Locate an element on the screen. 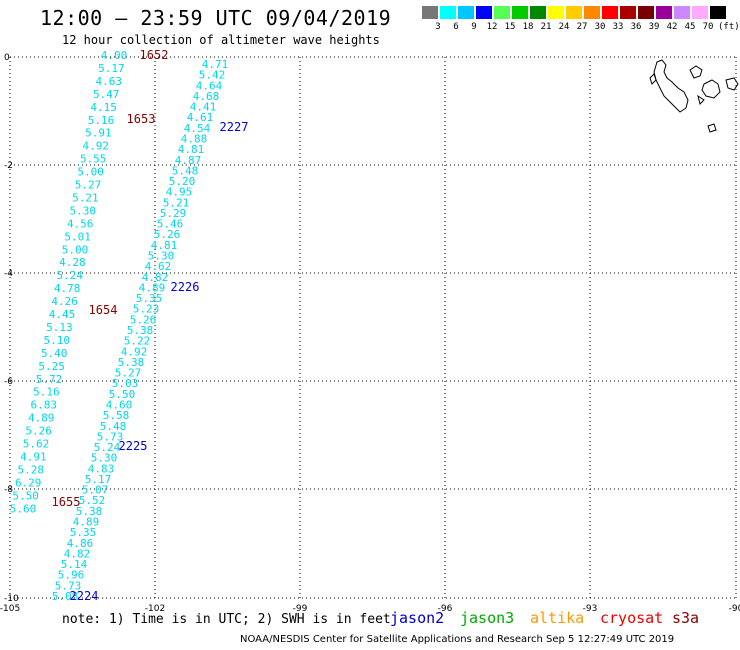  island-santiago is located at coordinates (696, 72).